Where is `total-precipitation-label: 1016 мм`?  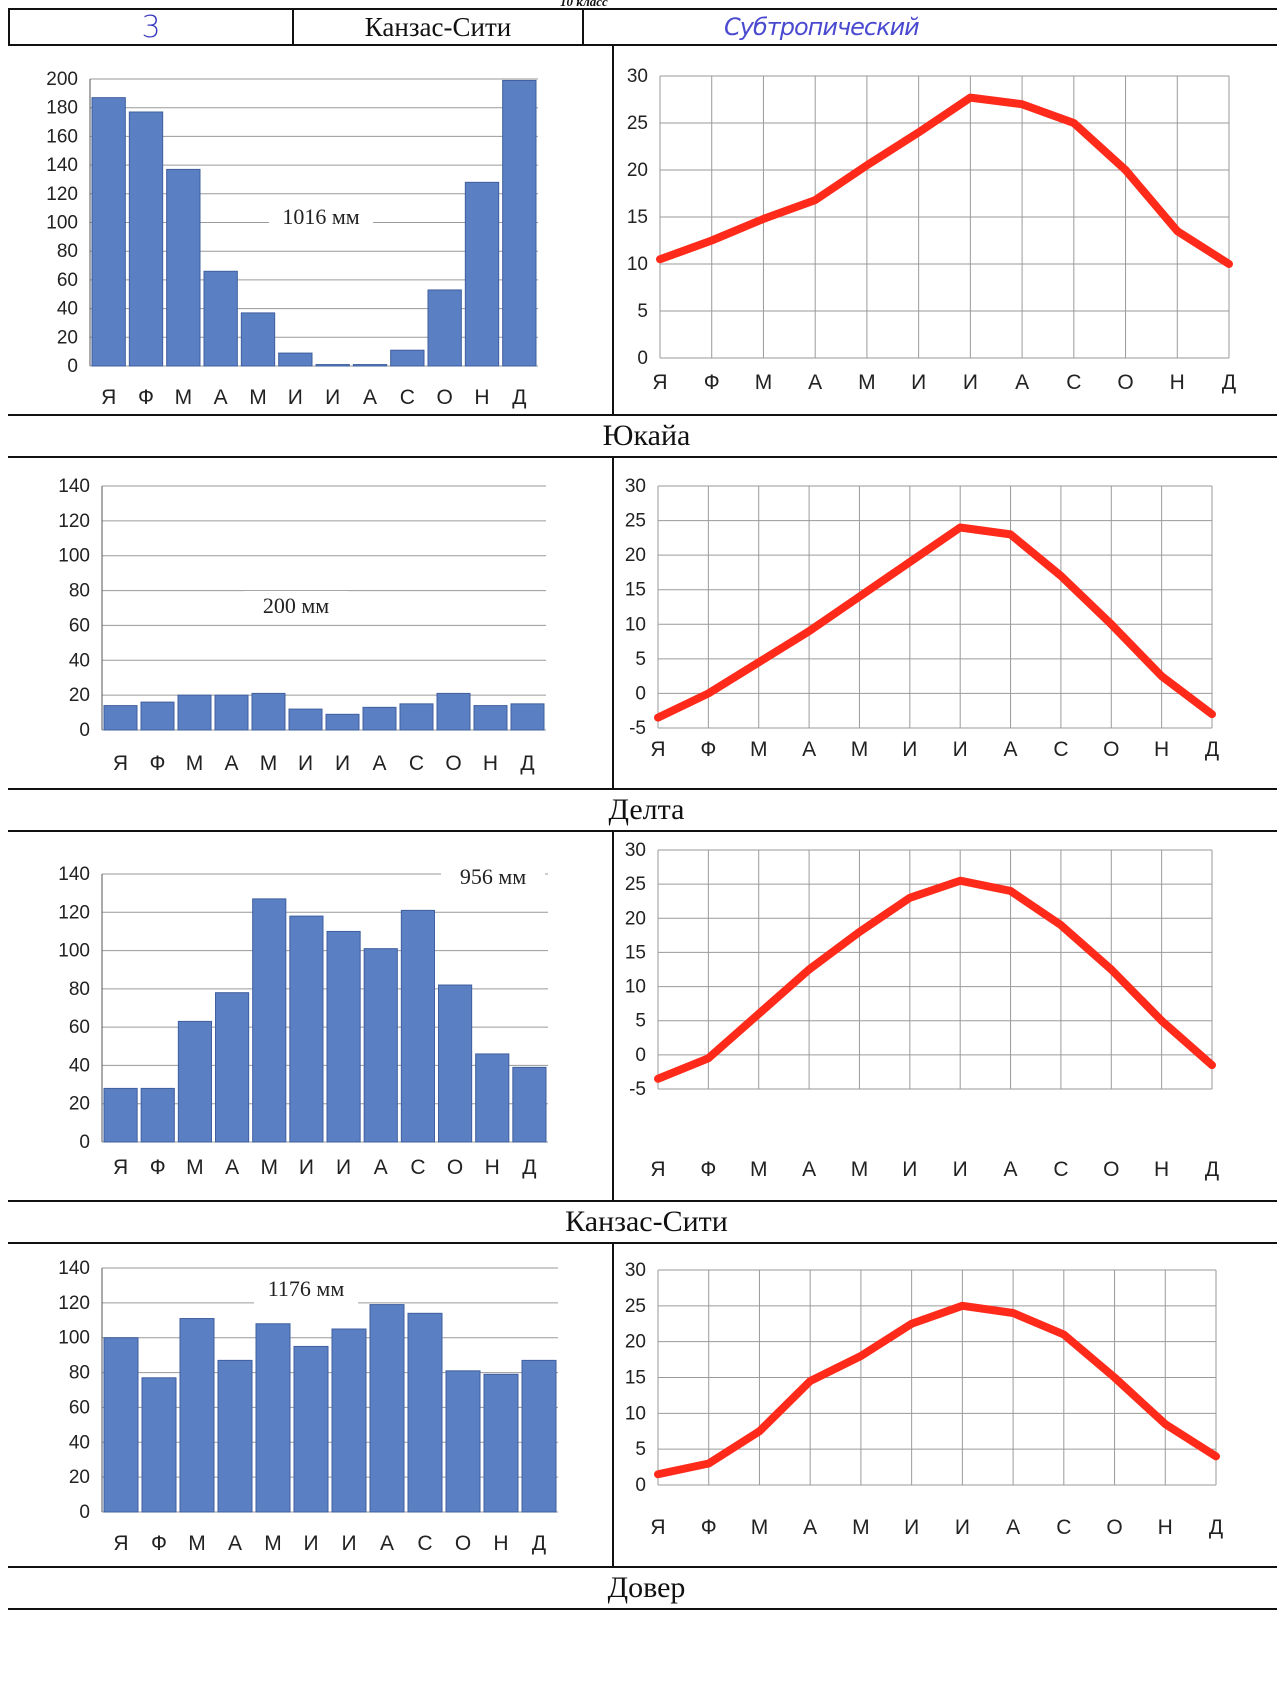 total-precipitation-label: 1016 мм is located at coordinates (320, 216).